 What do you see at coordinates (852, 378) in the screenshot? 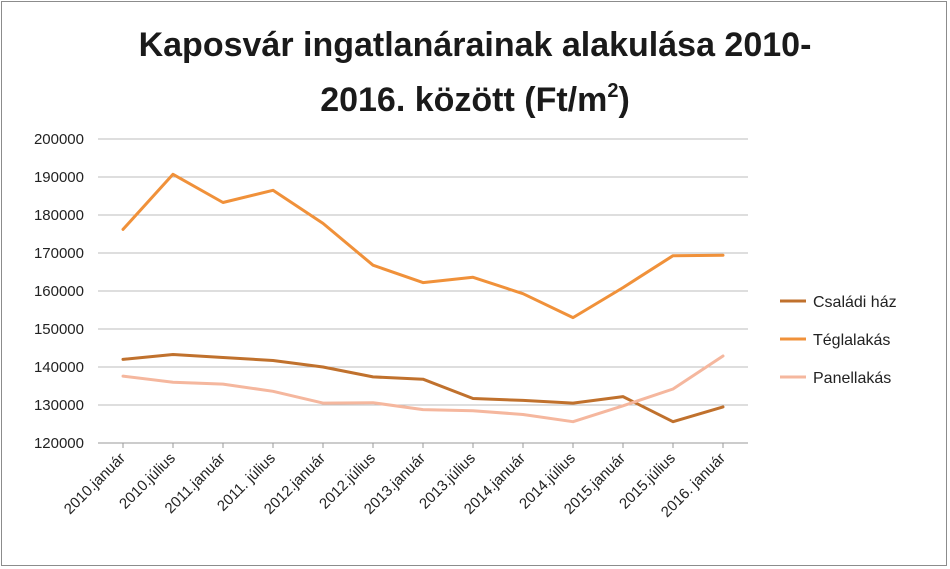
I see `legend-label: Panellakás` at bounding box center [852, 378].